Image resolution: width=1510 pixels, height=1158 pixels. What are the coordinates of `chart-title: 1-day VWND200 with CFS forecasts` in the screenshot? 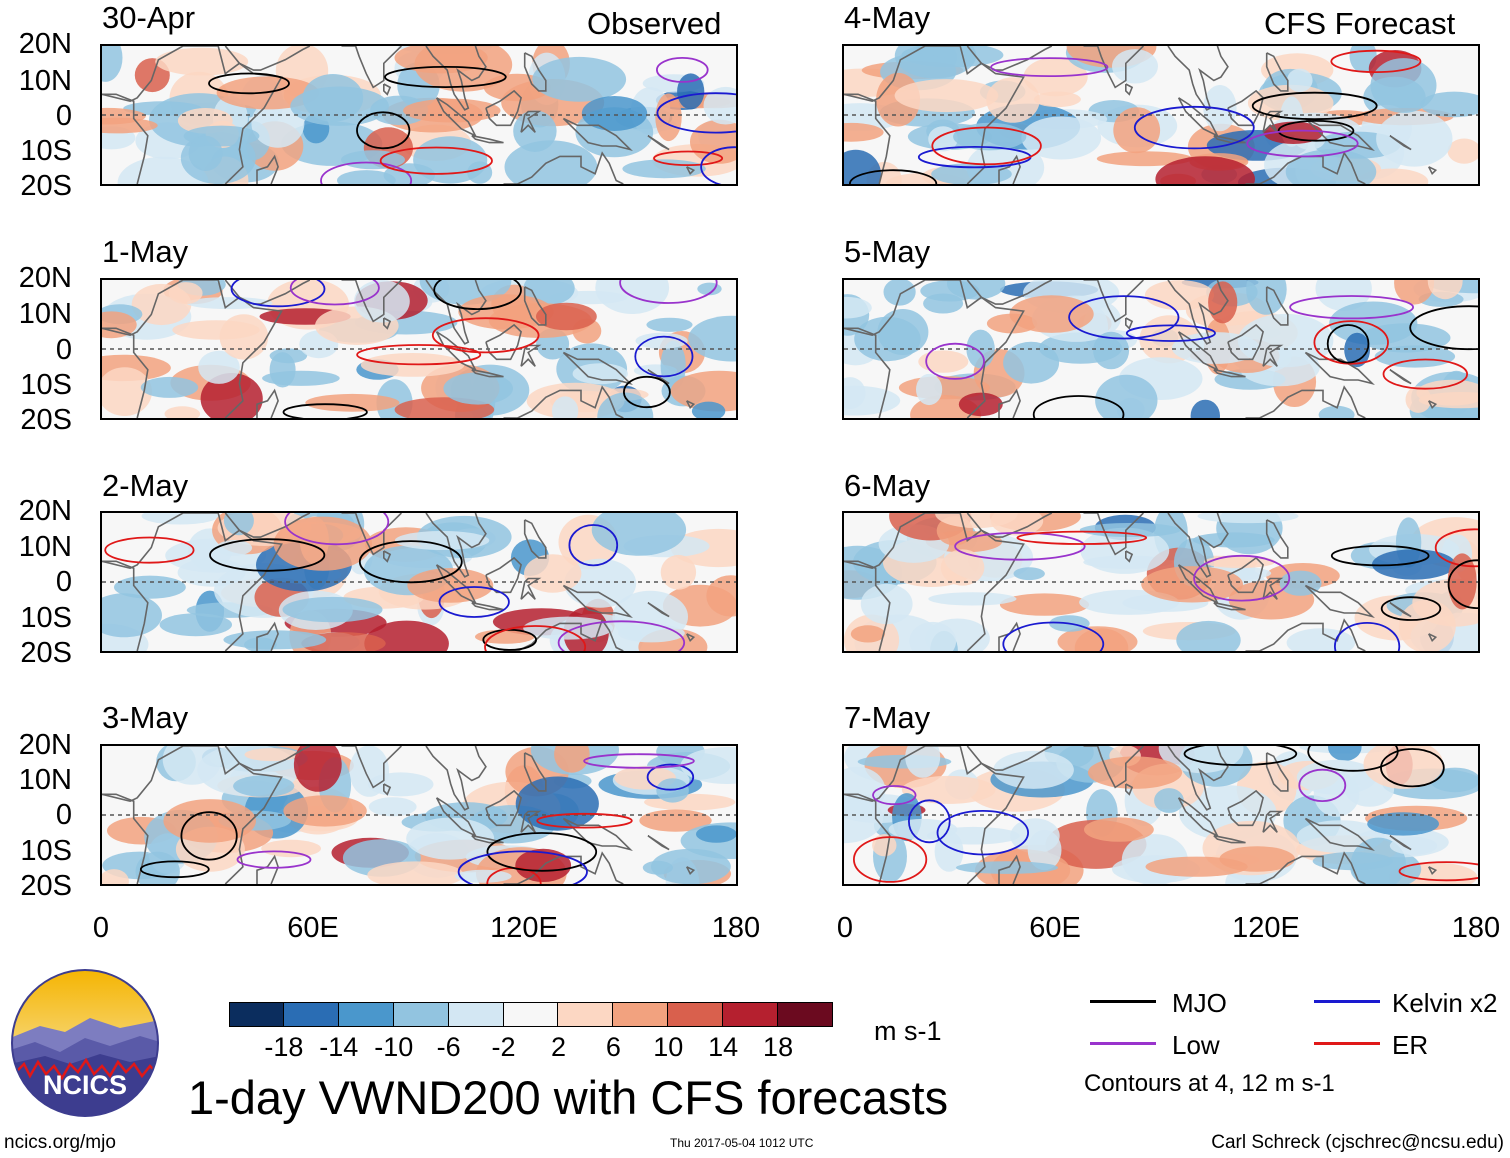 It's located at (568, 1097).